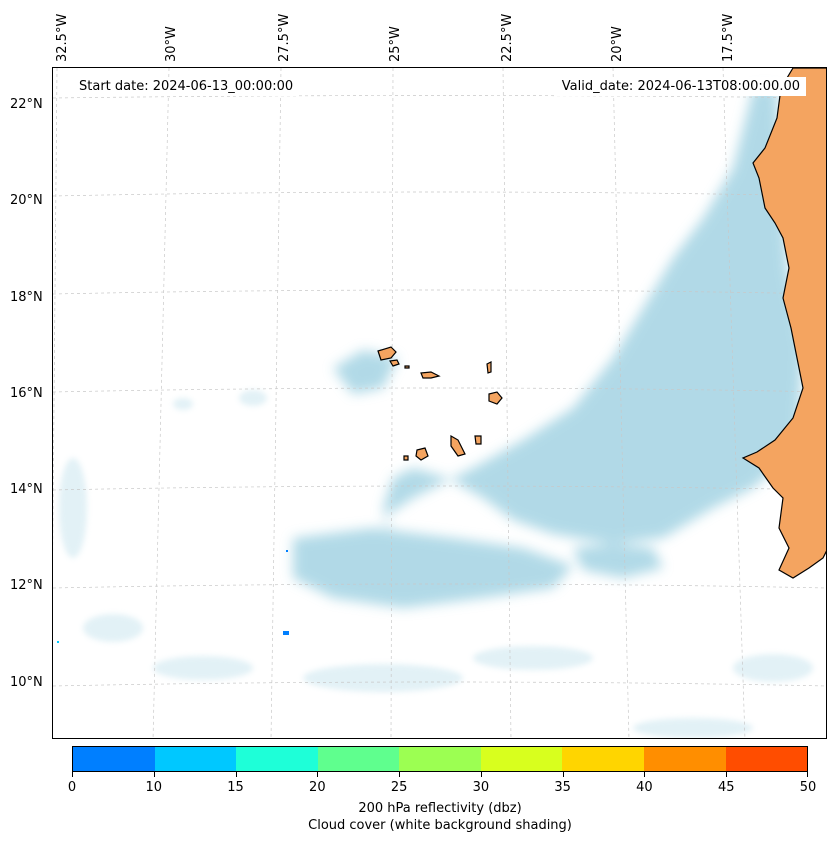 The image size is (837, 843). I want to click on lat-label-10n: 10°N, so click(26, 682).